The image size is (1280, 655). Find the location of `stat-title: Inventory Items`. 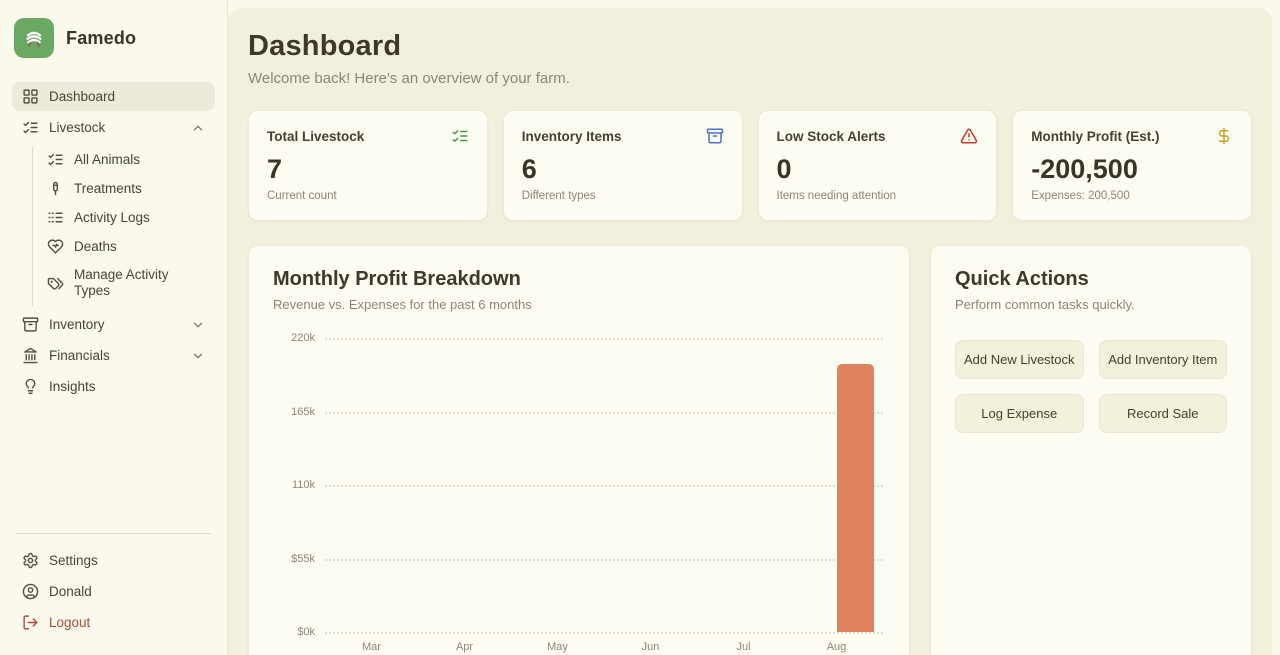

stat-title: Inventory Items is located at coordinates (571, 136).